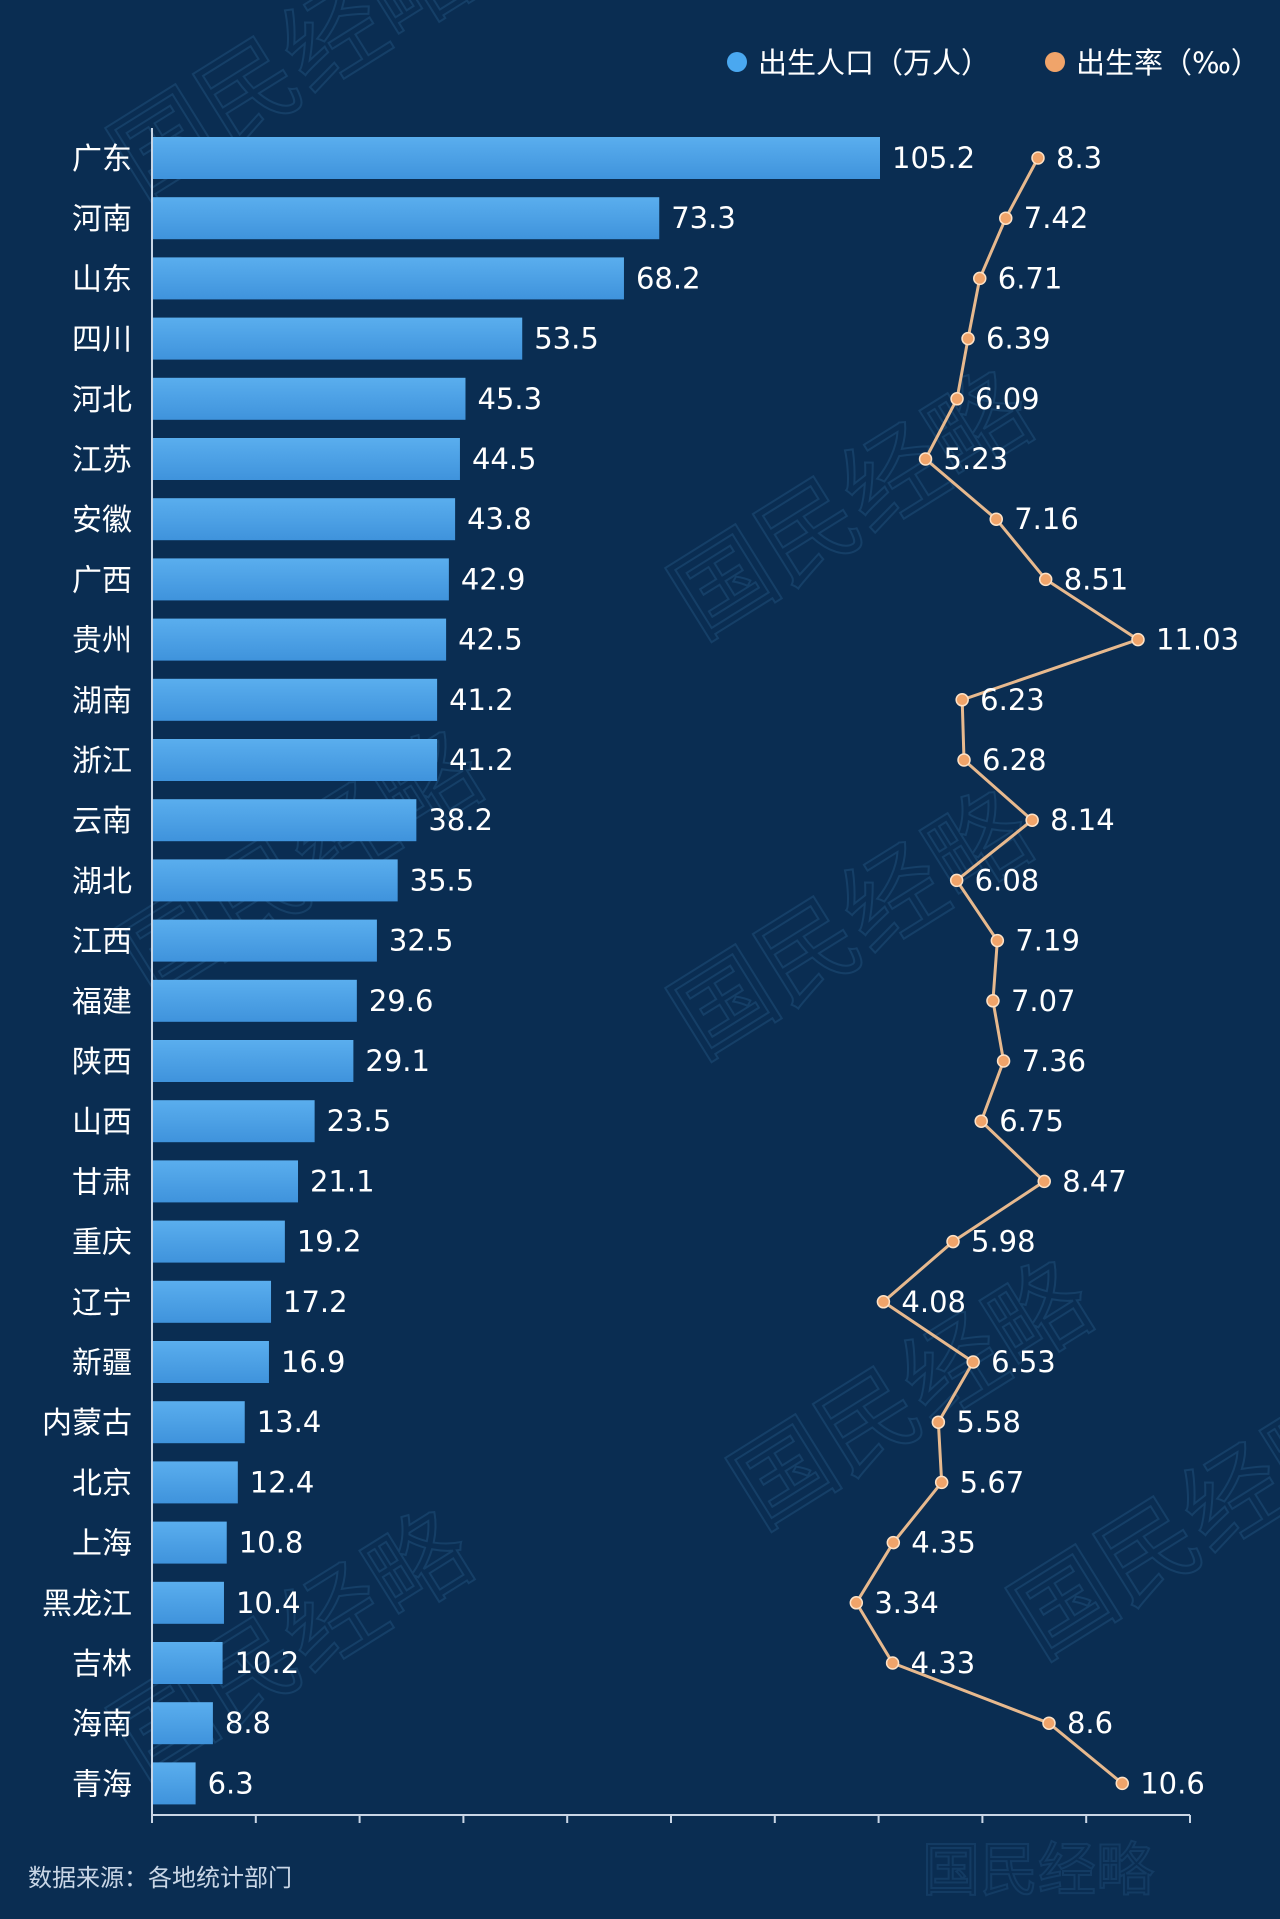 The height and width of the screenshot is (1919, 1280). Describe the element at coordinates (1172, 1783) in the screenshot. I see `rate-value-label: 10.6` at that location.